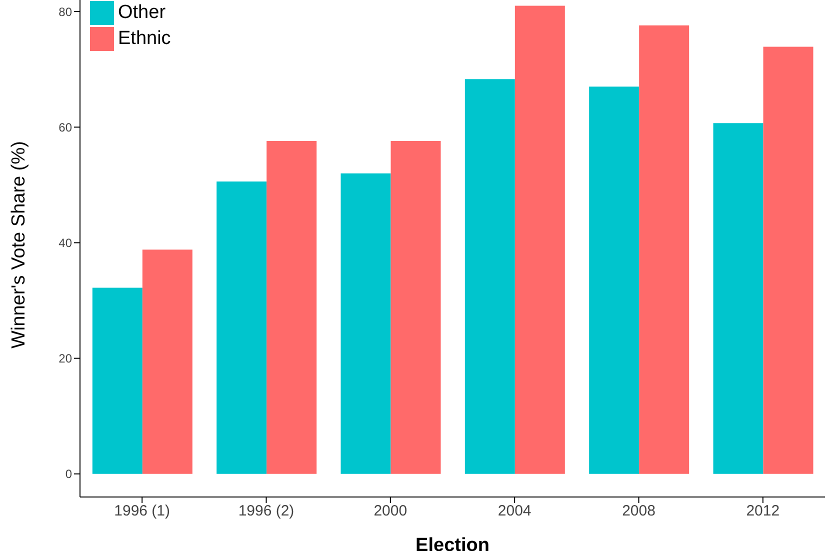  Describe the element at coordinates (515, 511) in the screenshot. I see `x-tick-label: 2004` at that location.